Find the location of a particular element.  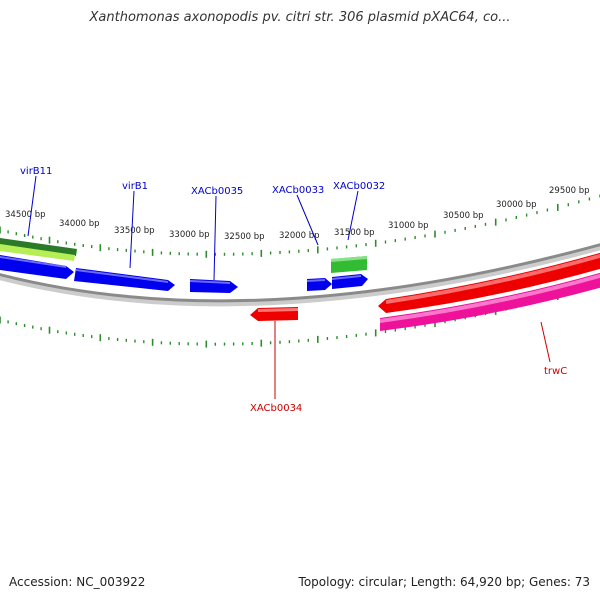

gene-trwC-highlight is located at coordinates (490, 298).